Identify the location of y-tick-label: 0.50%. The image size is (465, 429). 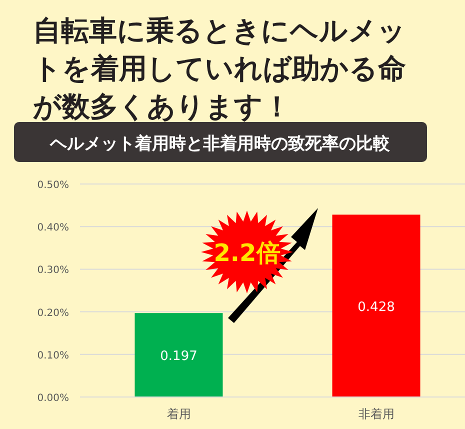
(53, 185).